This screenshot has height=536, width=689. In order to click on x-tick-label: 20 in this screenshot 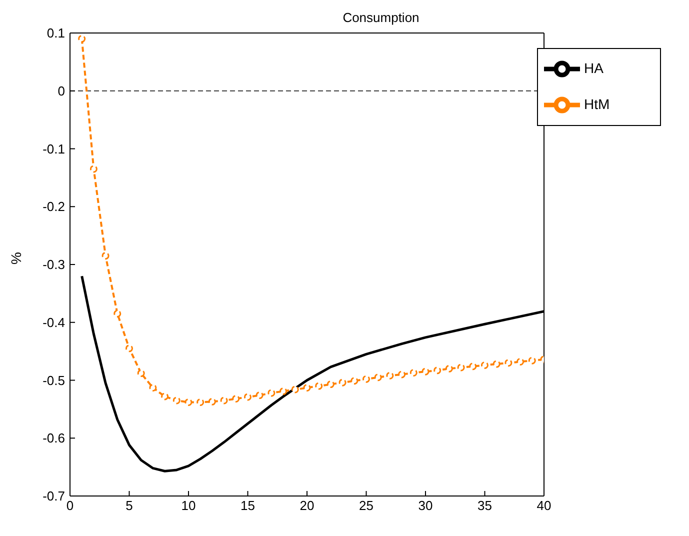, I will do `click(307, 506)`.